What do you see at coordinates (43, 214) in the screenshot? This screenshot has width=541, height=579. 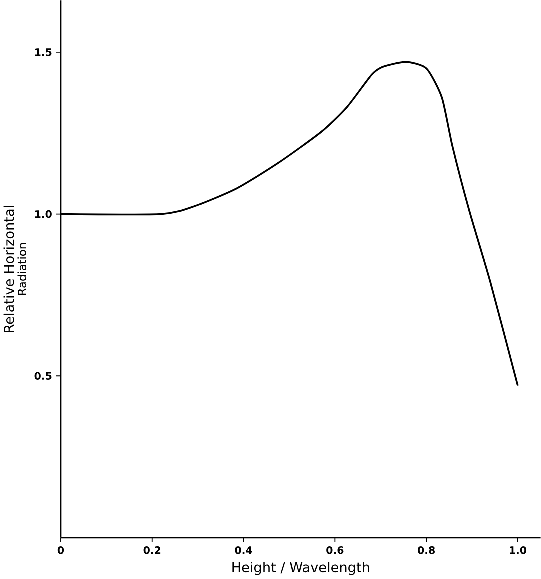 I see `y-tick-label: 1.0` at bounding box center [43, 214].